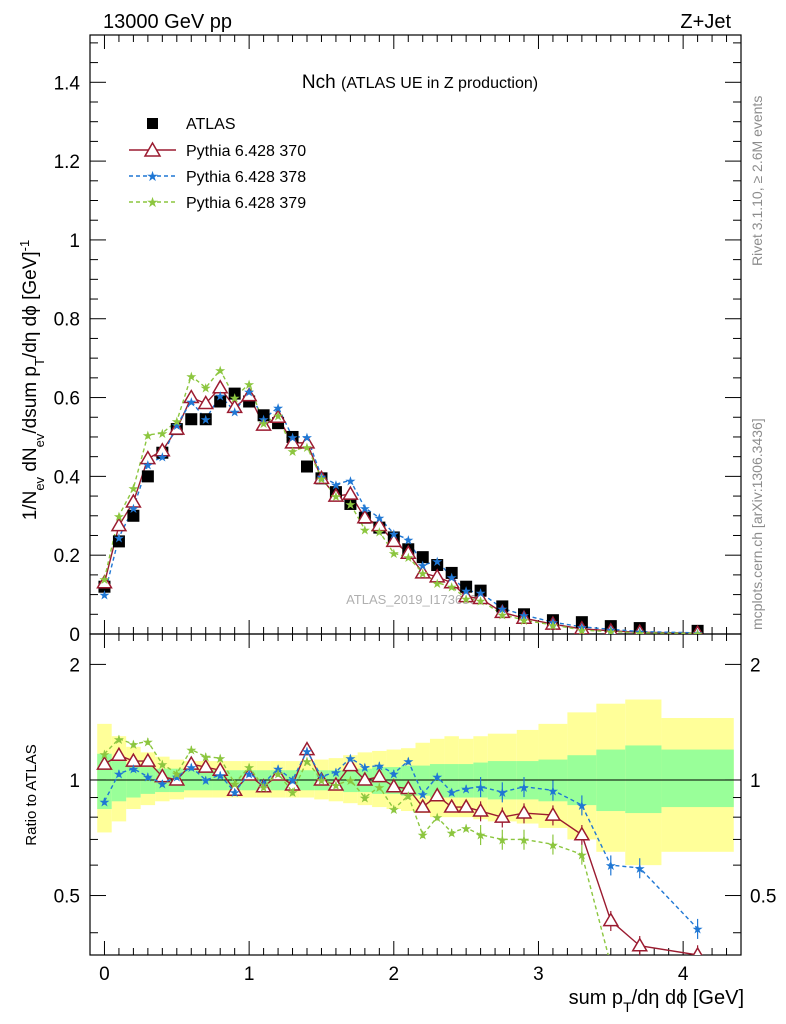 This screenshot has width=786, height=1024. I want to click on process-label: Z+Jet, so click(705, 22).